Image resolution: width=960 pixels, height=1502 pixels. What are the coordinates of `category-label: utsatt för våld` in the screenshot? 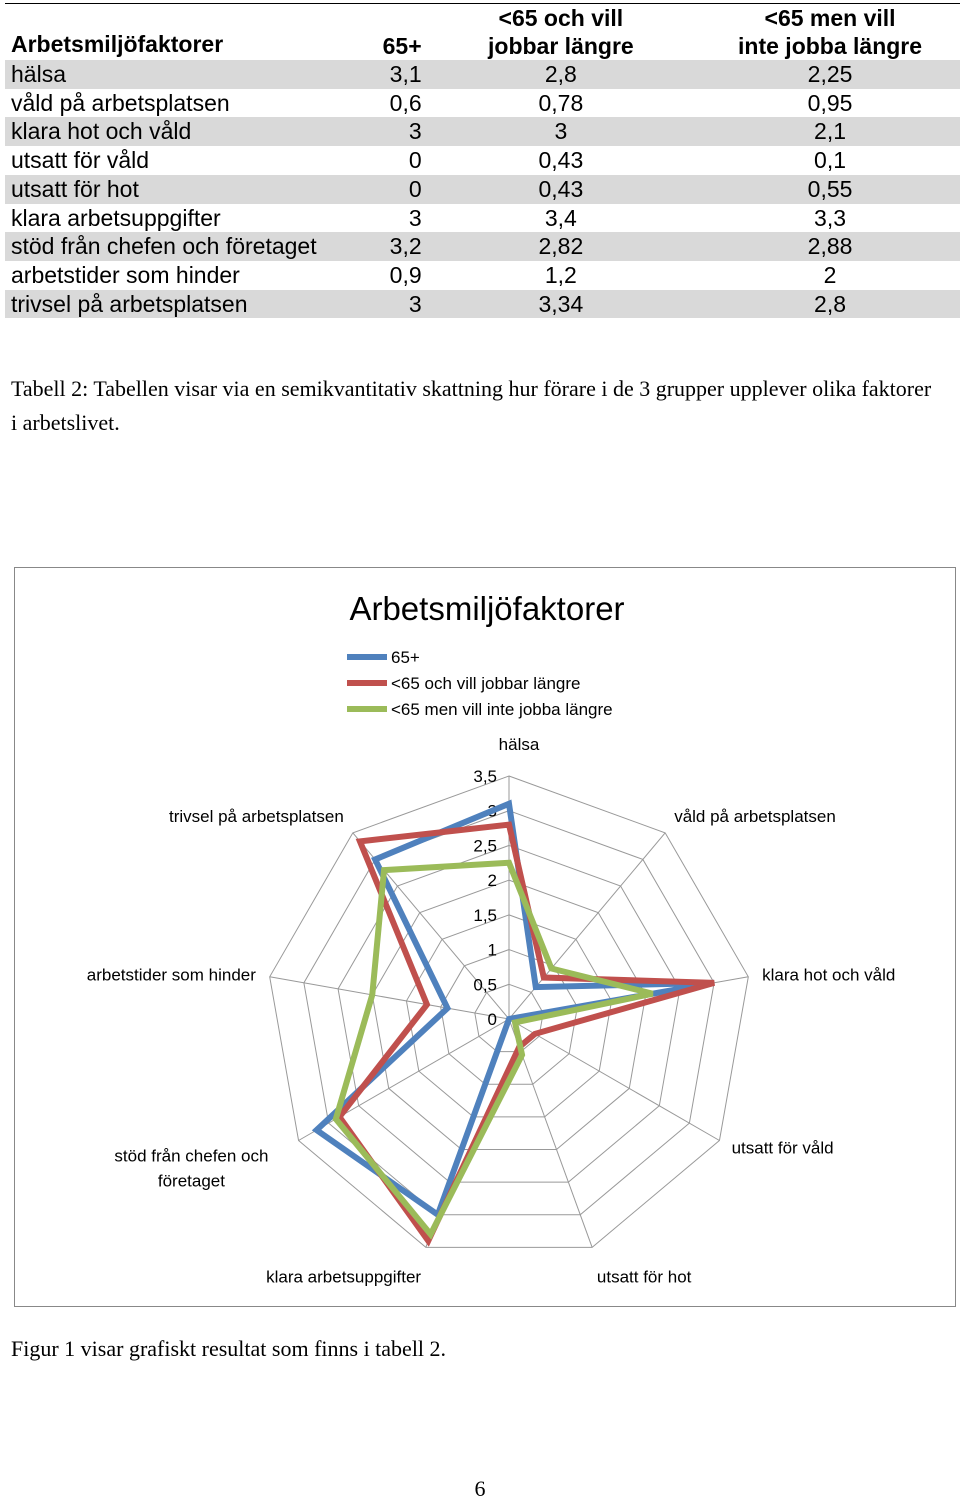 It's located at (783, 1148).